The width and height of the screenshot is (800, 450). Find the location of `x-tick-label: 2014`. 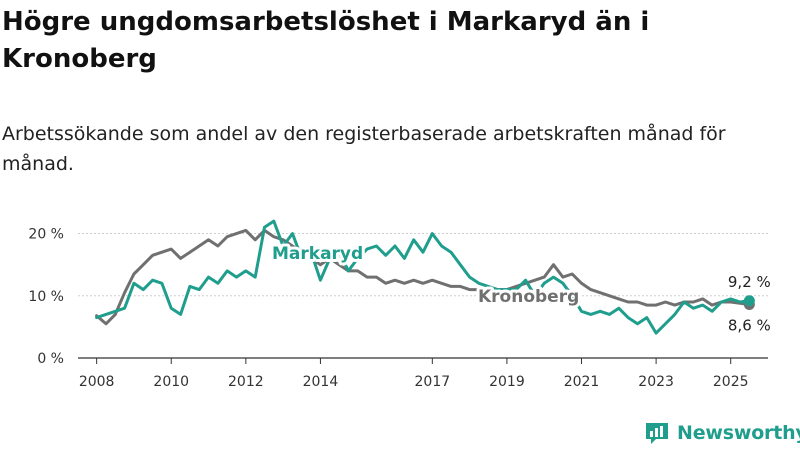

x-tick-label: 2014 is located at coordinates (321, 382).